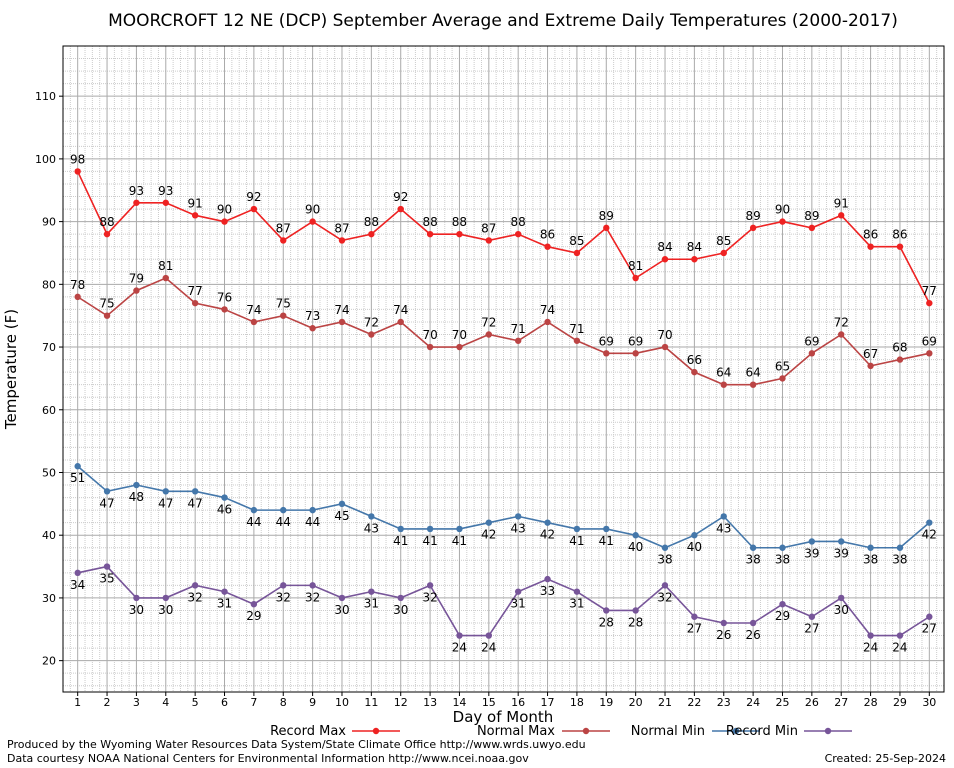 This screenshot has height=768, width=954. What do you see at coordinates (49, 222) in the screenshot?
I see `y-tick-label: 90` at bounding box center [49, 222].